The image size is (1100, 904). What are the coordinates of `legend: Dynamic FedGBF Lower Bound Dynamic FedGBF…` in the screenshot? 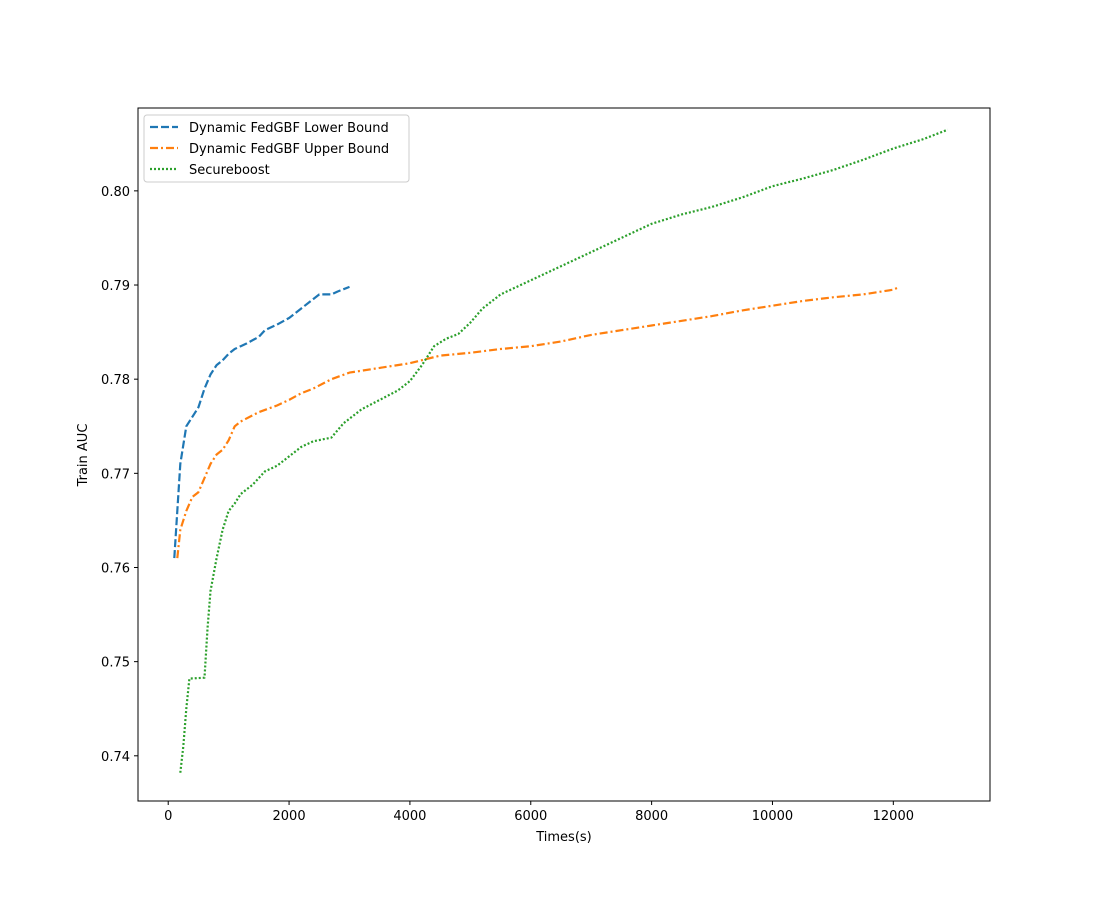 It's located at (276, 148).